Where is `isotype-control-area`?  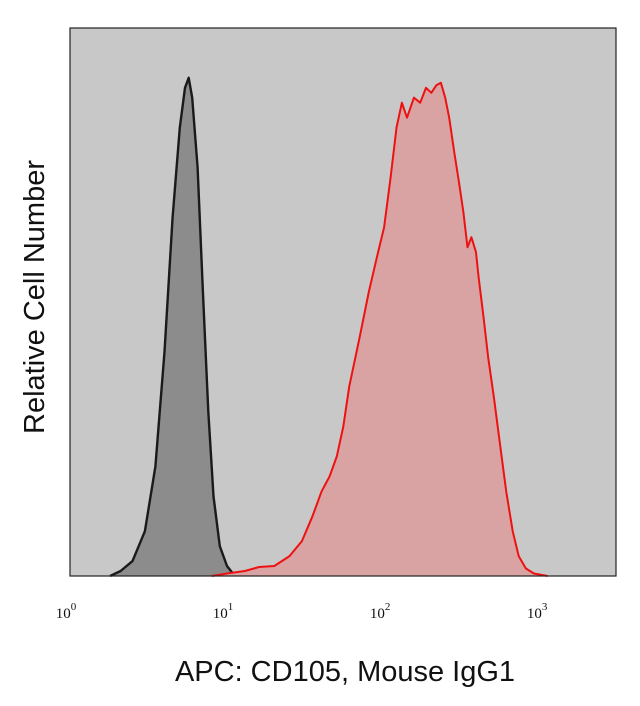 isotype-control-area is located at coordinates (172, 327).